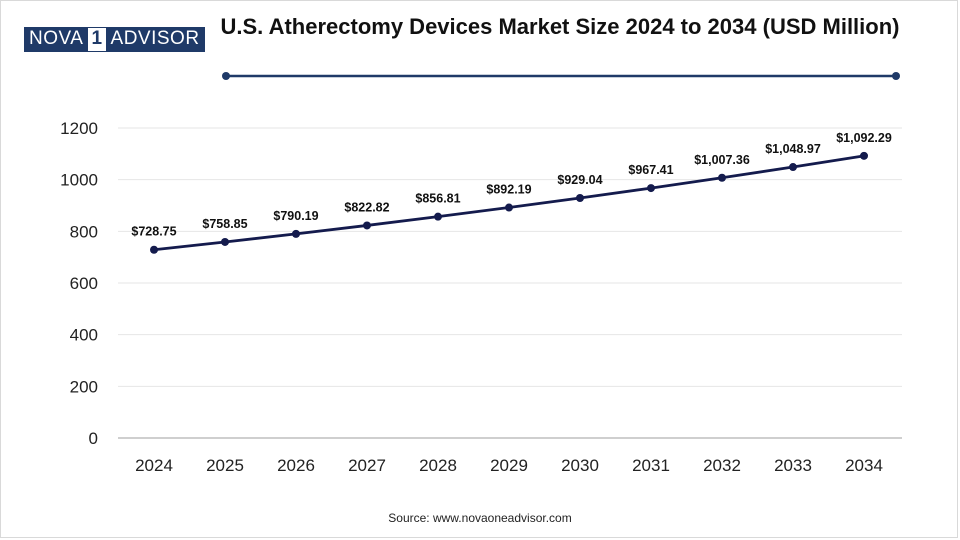 Image resolution: width=960 pixels, height=540 pixels. I want to click on data-label: $856.81, so click(437, 199).